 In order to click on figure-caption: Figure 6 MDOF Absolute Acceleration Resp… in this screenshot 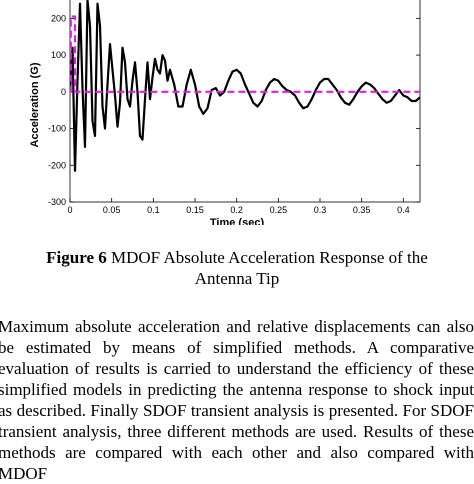, I will do `click(237, 268)`.